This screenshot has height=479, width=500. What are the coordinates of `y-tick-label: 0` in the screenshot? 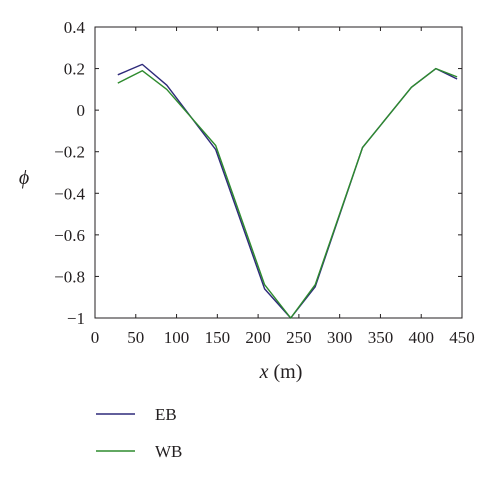 It's located at (81, 110).